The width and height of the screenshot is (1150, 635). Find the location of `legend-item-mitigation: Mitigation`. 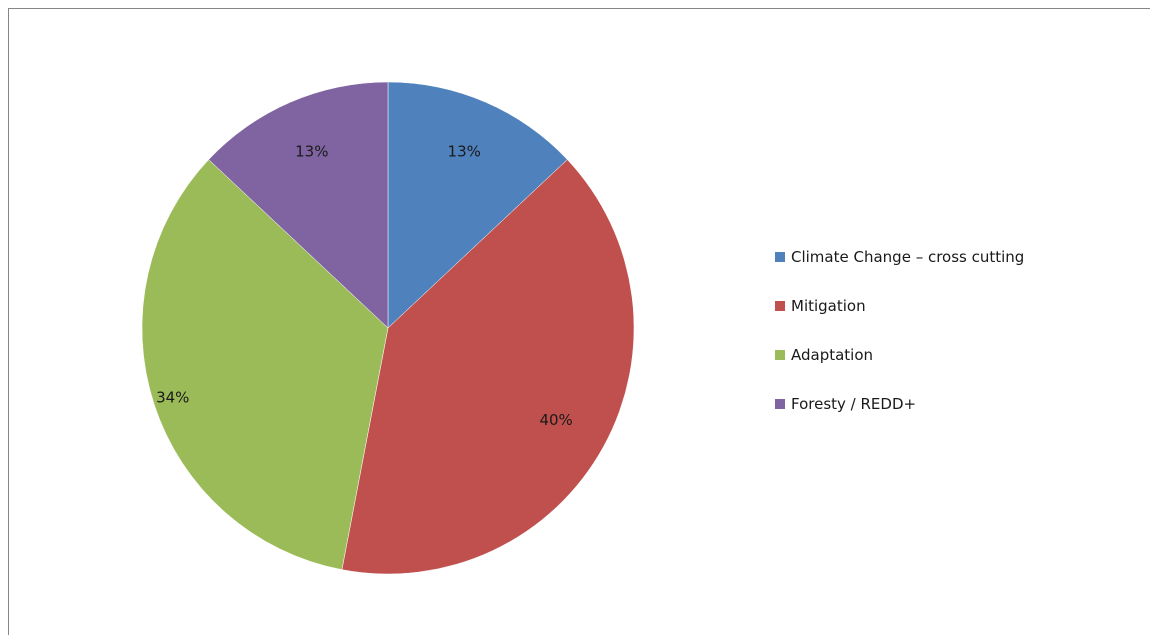

legend-item-mitigation: Mitigation is located at coordinates (899, 306).